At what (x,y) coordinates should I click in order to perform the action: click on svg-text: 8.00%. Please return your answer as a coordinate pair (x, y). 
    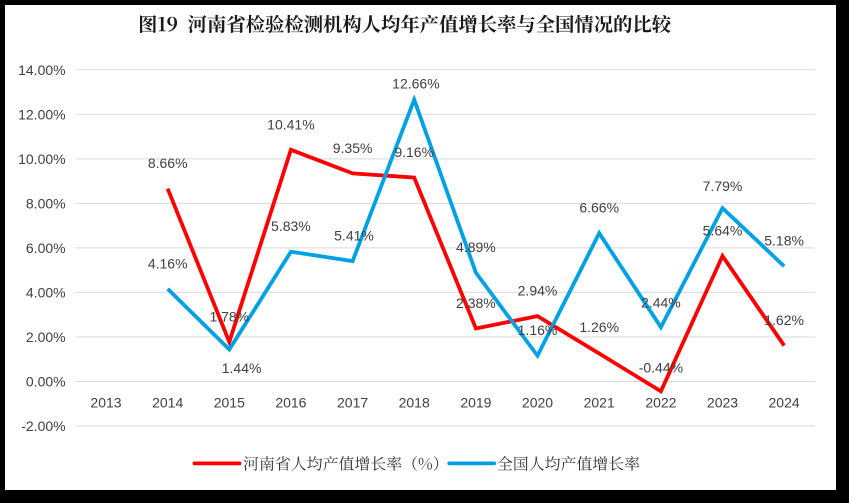
    Looking at the image, I should click on (46, 204).